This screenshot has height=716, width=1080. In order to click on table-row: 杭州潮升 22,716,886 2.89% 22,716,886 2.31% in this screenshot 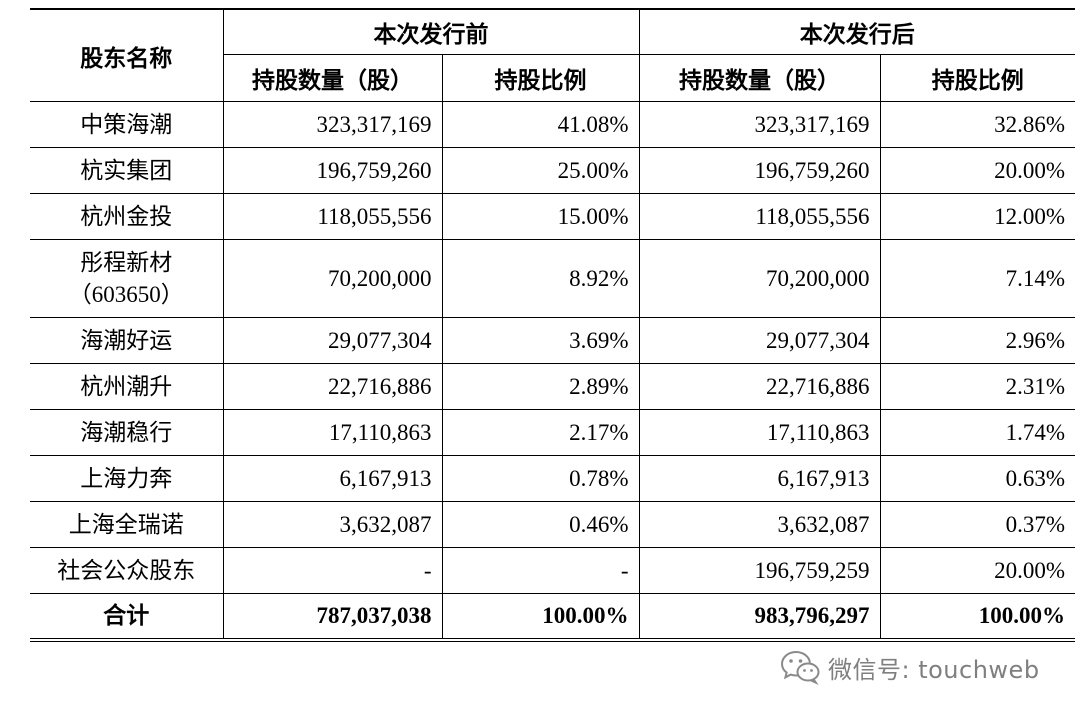, I will do `click(552, 386)`.